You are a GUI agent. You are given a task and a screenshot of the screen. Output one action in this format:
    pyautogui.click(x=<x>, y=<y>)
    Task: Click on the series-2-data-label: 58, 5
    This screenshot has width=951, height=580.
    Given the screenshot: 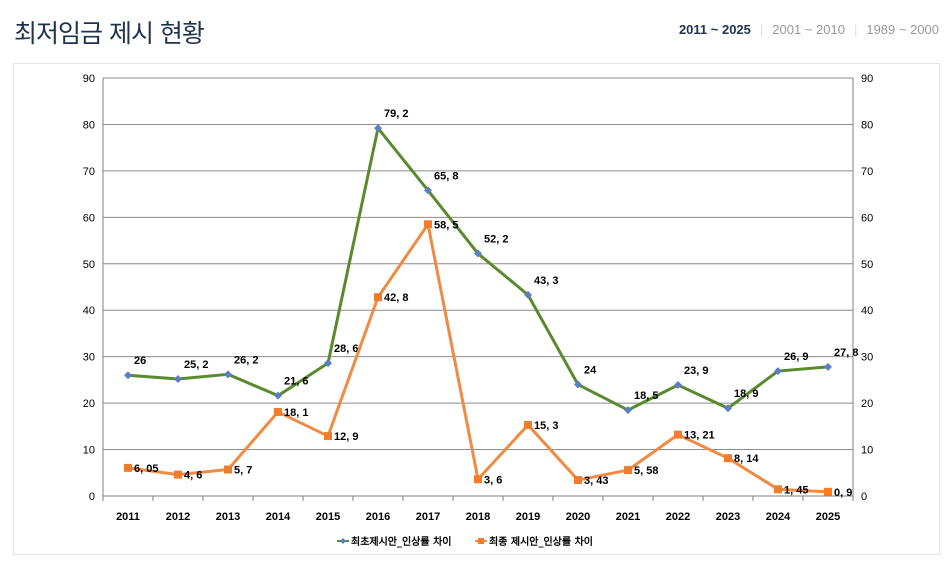 What is the action you would take?
    pyautogui.click(x=446, y=225)
    